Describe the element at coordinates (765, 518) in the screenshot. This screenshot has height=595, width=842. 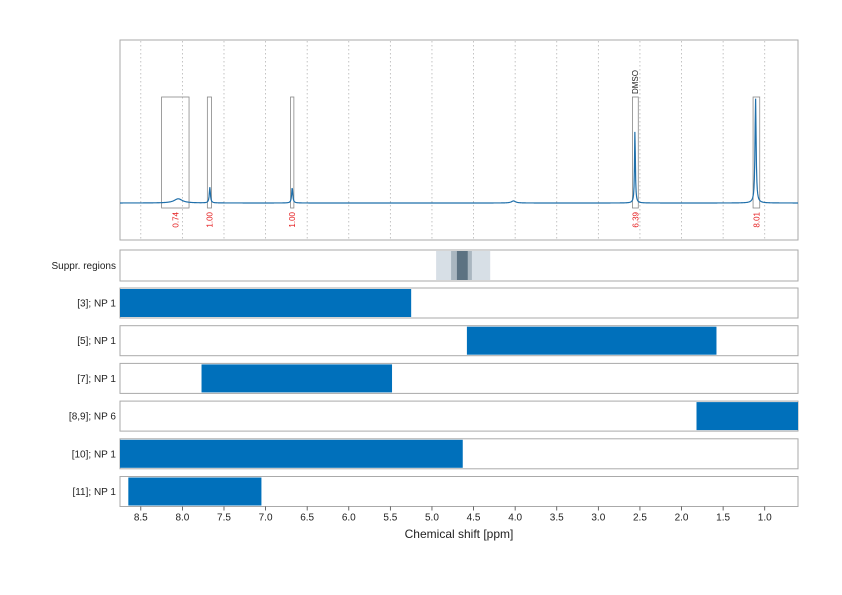
I see `x-tick-label: 1.0` at that location.